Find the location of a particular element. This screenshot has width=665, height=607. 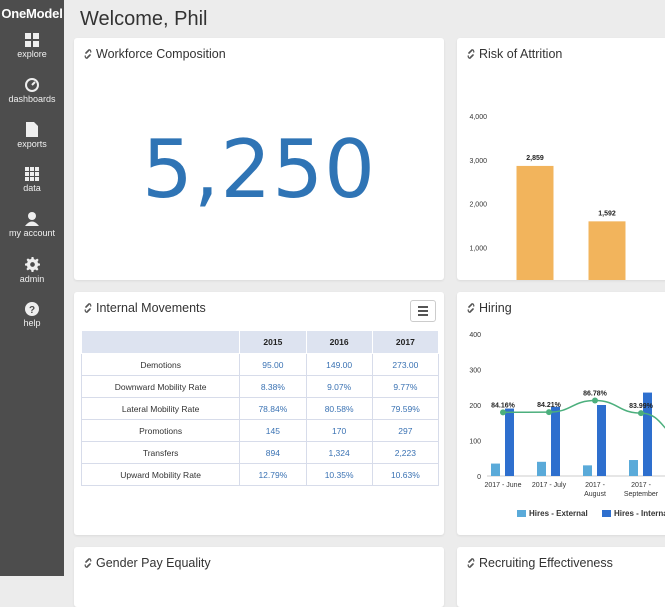

table-row: Transfers 894 1,324 2,223 is located at coordinates (260, 452).